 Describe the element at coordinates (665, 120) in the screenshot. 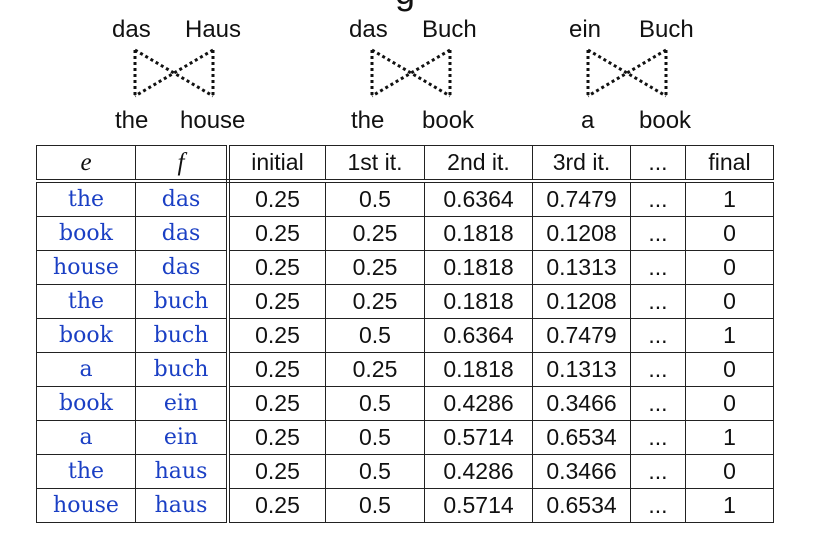

I see `diagram-3-bottom-right-word: book` at that location.